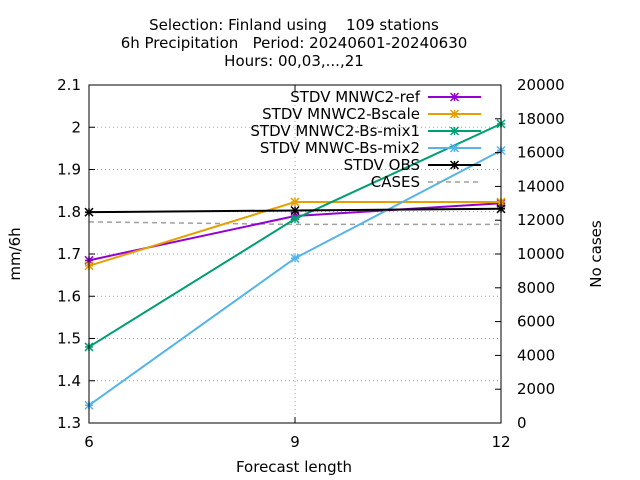  What do you see at coordinates (541, 254) in the screenshot?
I see `y2-tick-label: 10000` at bounding box center [541, 254].